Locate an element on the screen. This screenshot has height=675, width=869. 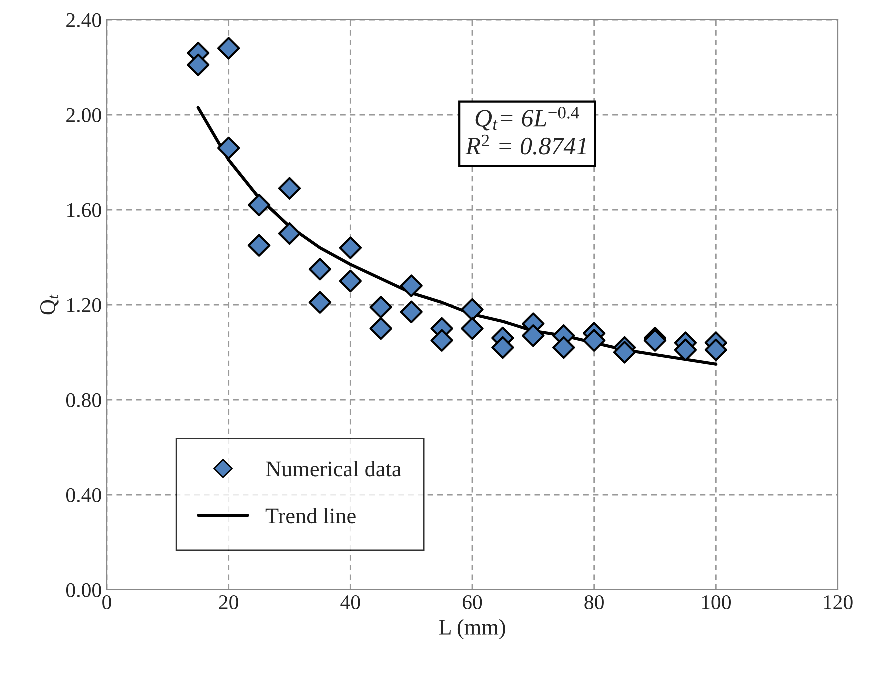
x-axis-title: L (mm) is located at coordinates (472, 629).